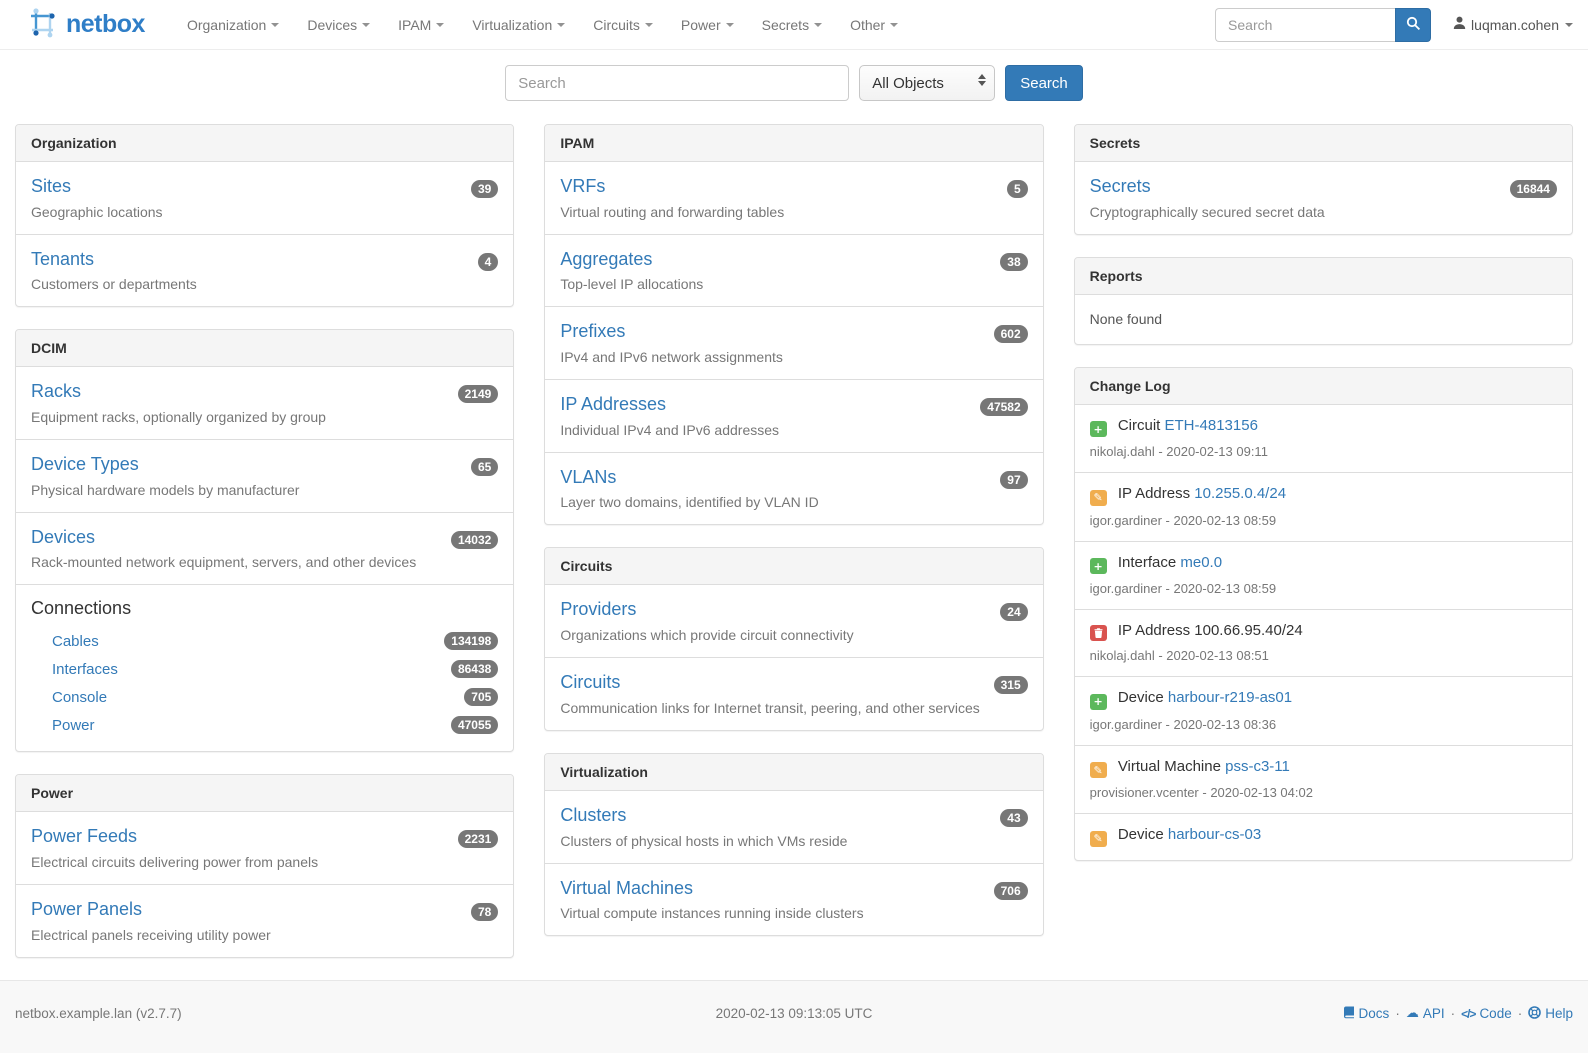  What do you see at coordinates (84, 836) in the screenshot?
I see `power-feeds-link: Power Feeds` at bounding box center [84, 836].